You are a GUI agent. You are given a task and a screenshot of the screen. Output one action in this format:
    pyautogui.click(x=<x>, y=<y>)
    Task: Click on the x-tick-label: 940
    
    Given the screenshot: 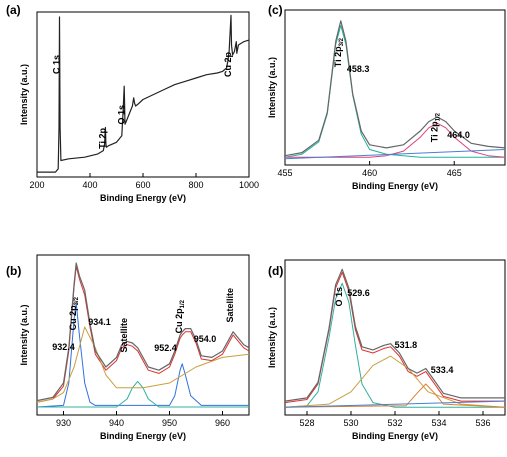 What is the action you would take?
    pyautogui.click(x=116, y=423)
    